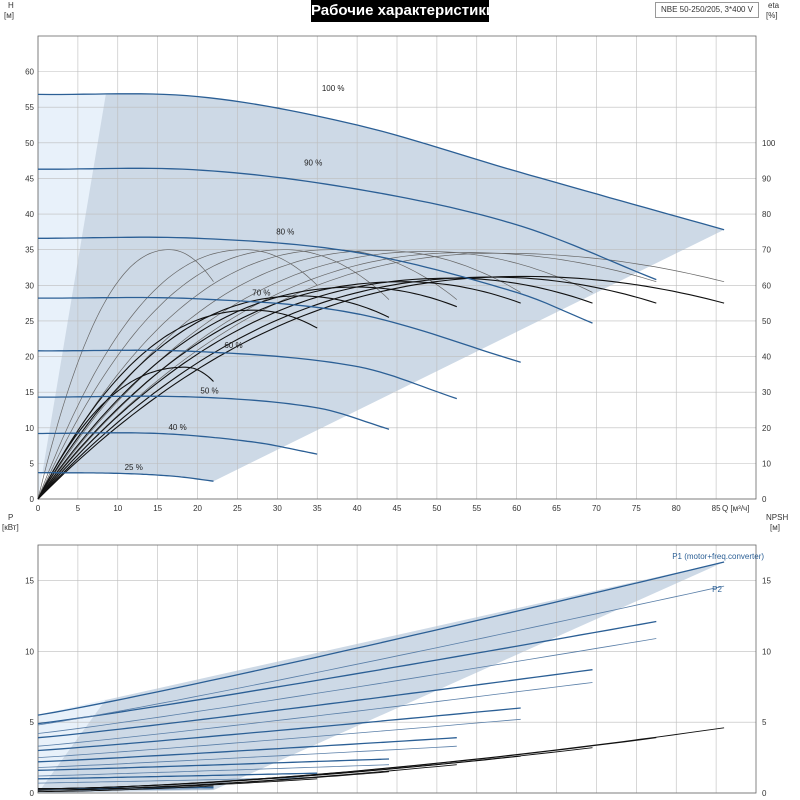  What do you see at coordinates (766, 392) in the screenshot?
I see `eta-tick-label: 30` at bounding box center [766, 392].